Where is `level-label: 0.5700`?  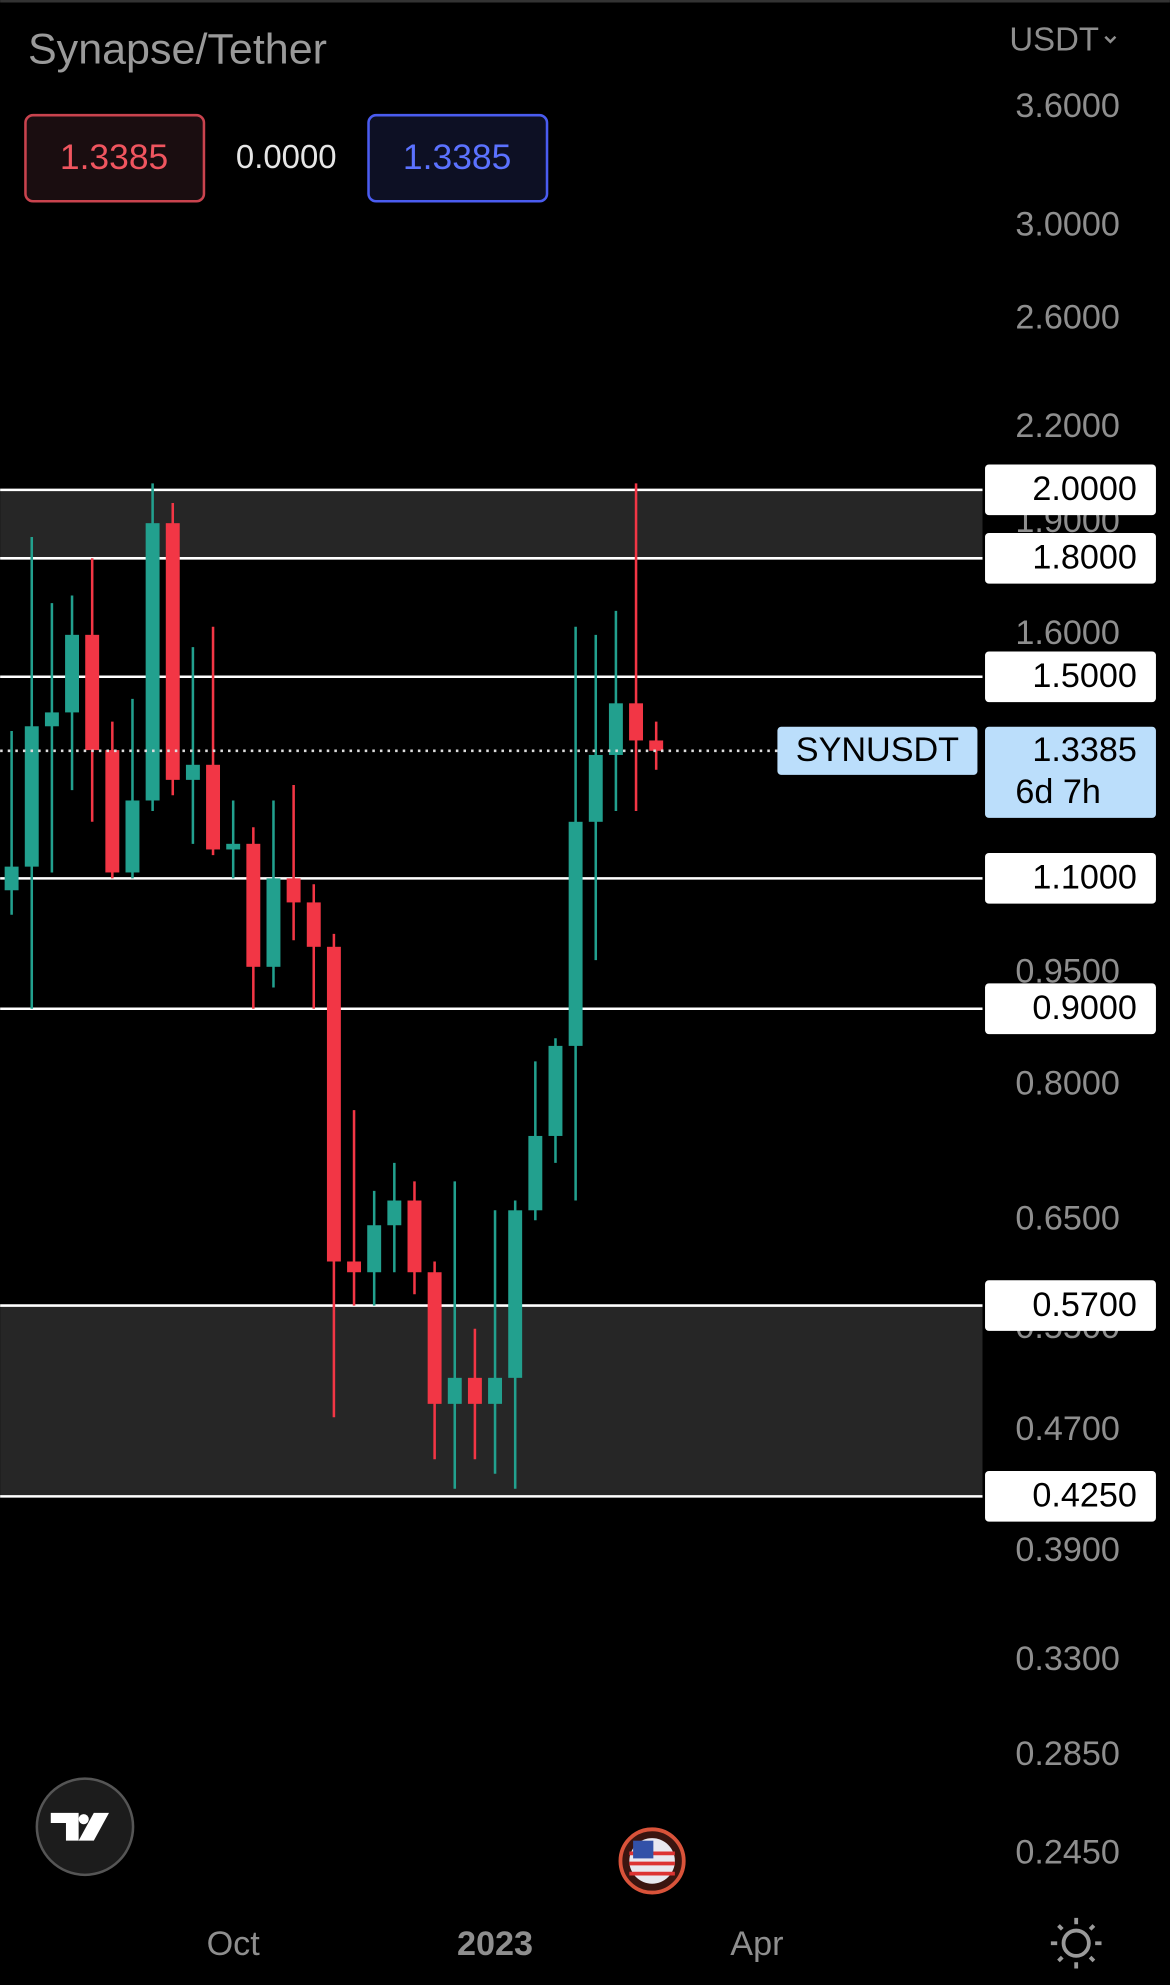 level-label: 0.5700 is located at coordinates (1084, 1305).